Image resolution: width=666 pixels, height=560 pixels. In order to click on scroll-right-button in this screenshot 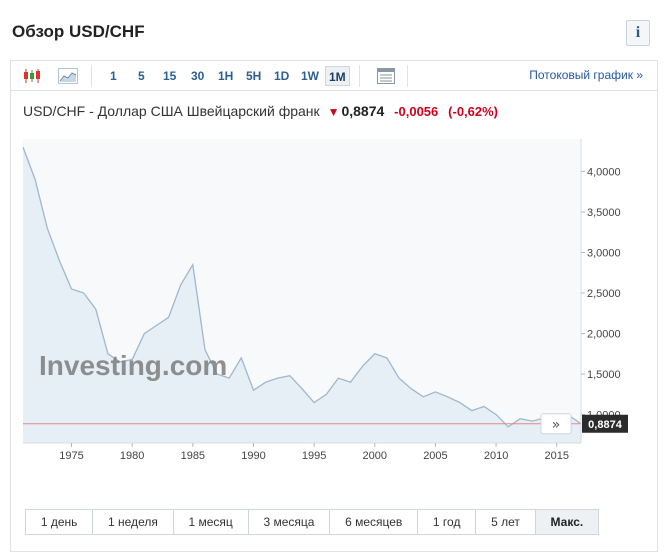, I will do `click(556, 424)`.